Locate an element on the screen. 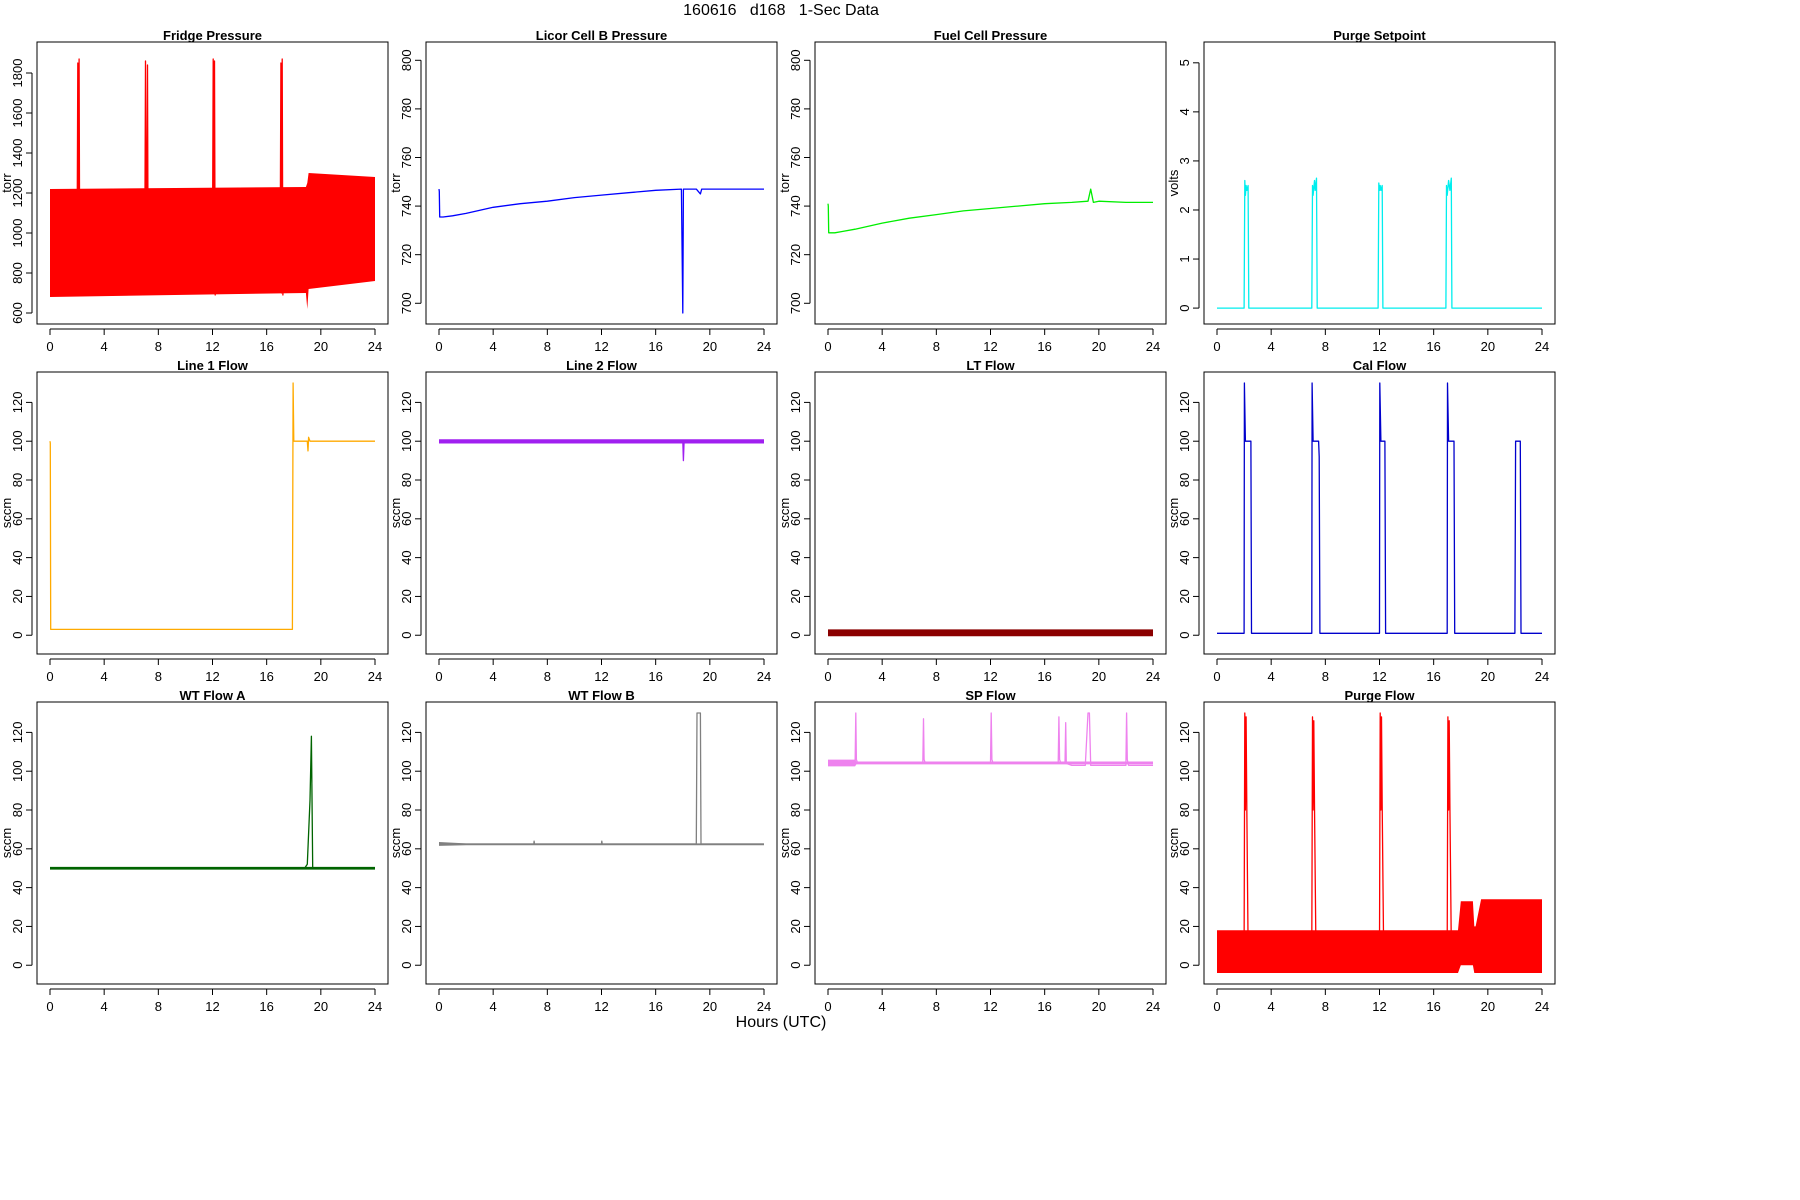 This screenshot has height=1200, width=1800. chart-panel: WT Flow B 0 4 8 12 16 20 24 0 20 40 60 80 100 120 sccm is located at coordinates (583, 851).